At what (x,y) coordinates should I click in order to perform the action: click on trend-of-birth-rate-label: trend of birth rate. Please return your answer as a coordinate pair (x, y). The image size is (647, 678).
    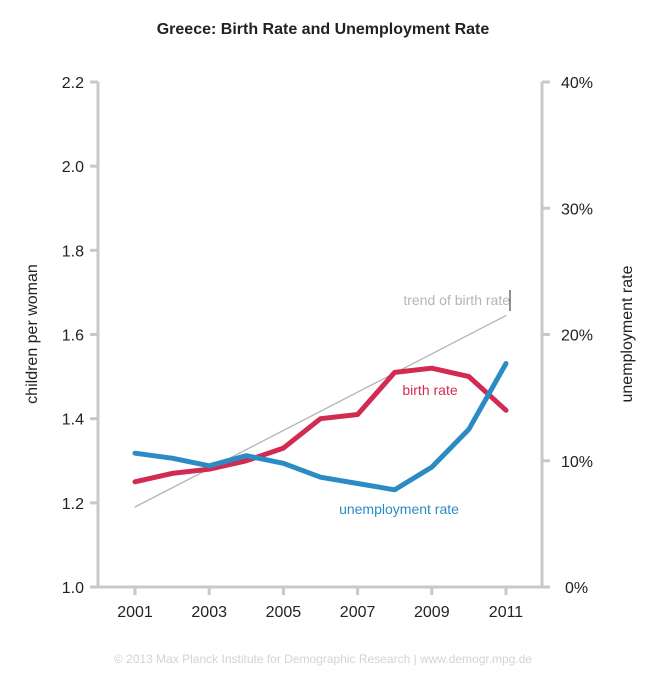
    Looking at the image, I should click on (456, 300).